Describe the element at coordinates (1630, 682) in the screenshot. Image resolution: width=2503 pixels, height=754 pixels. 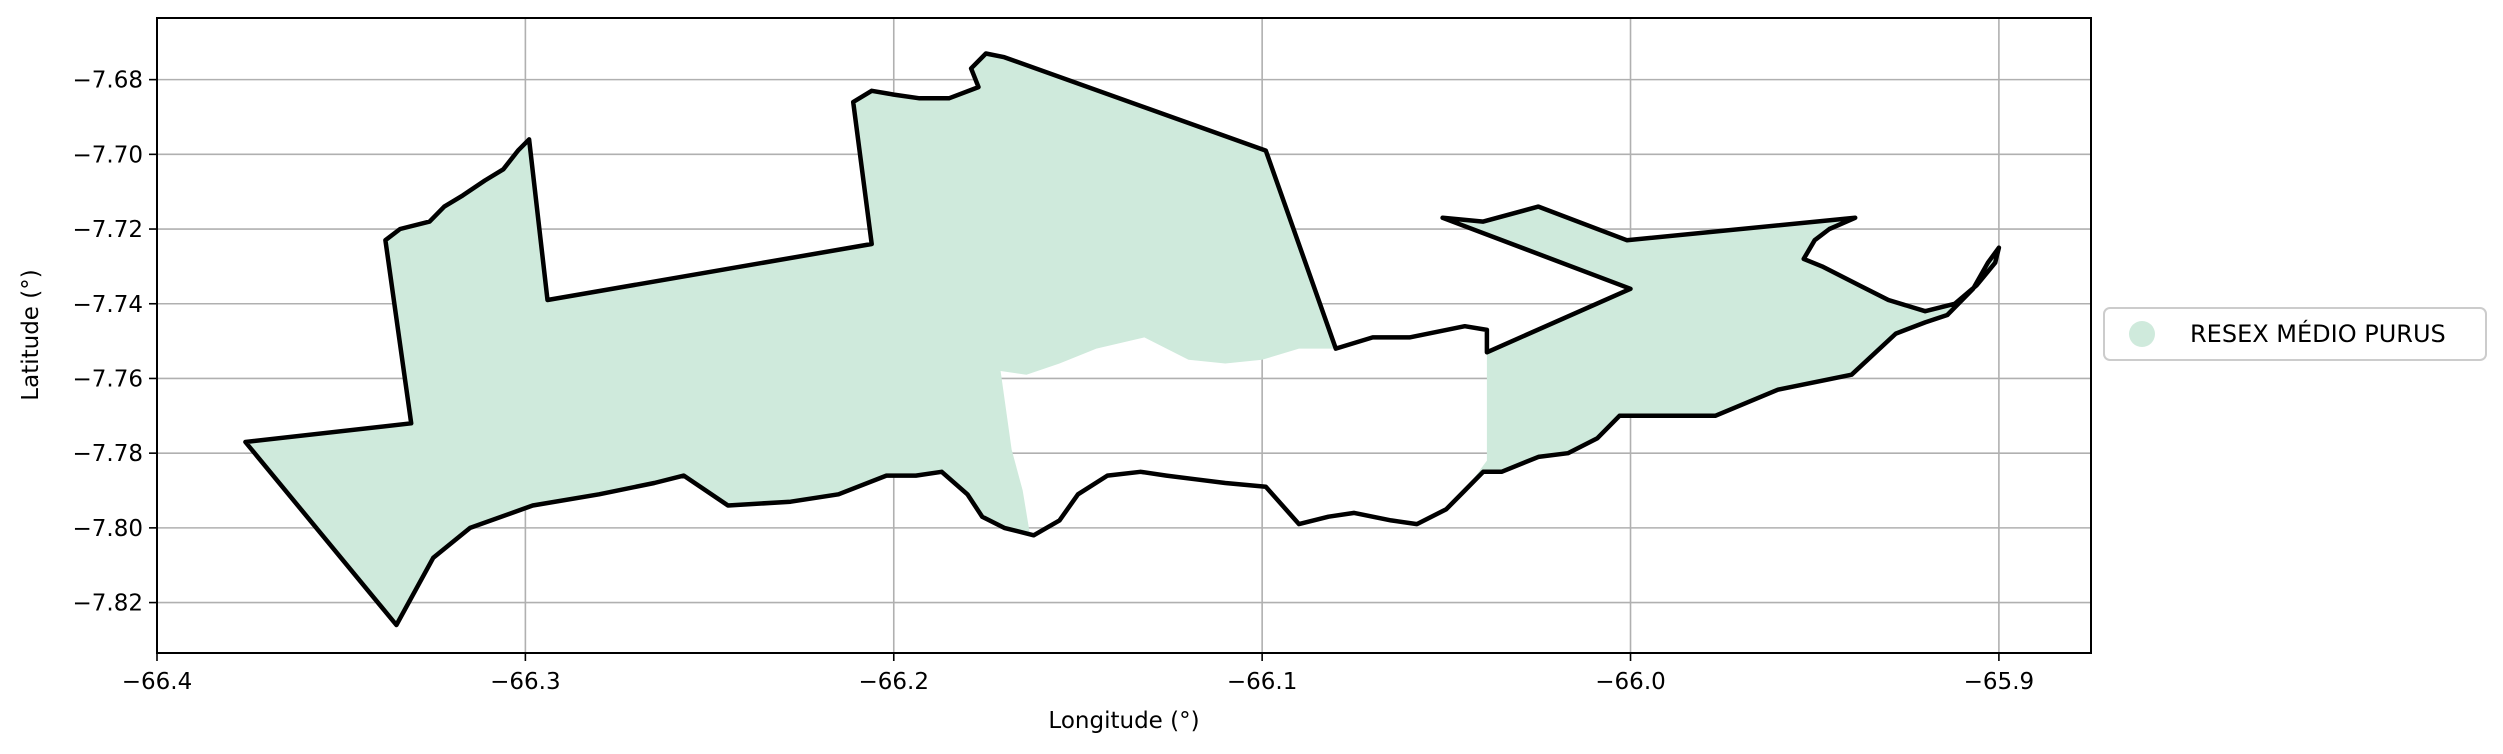
I see `x-tick-label: −66.0` at that location.